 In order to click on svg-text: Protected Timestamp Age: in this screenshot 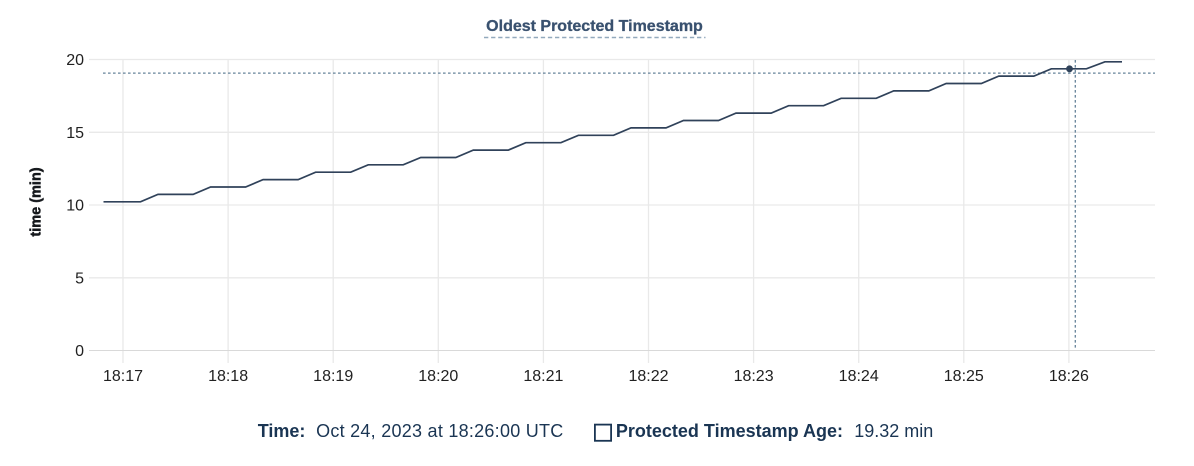, I will do `click(729, 431)`.